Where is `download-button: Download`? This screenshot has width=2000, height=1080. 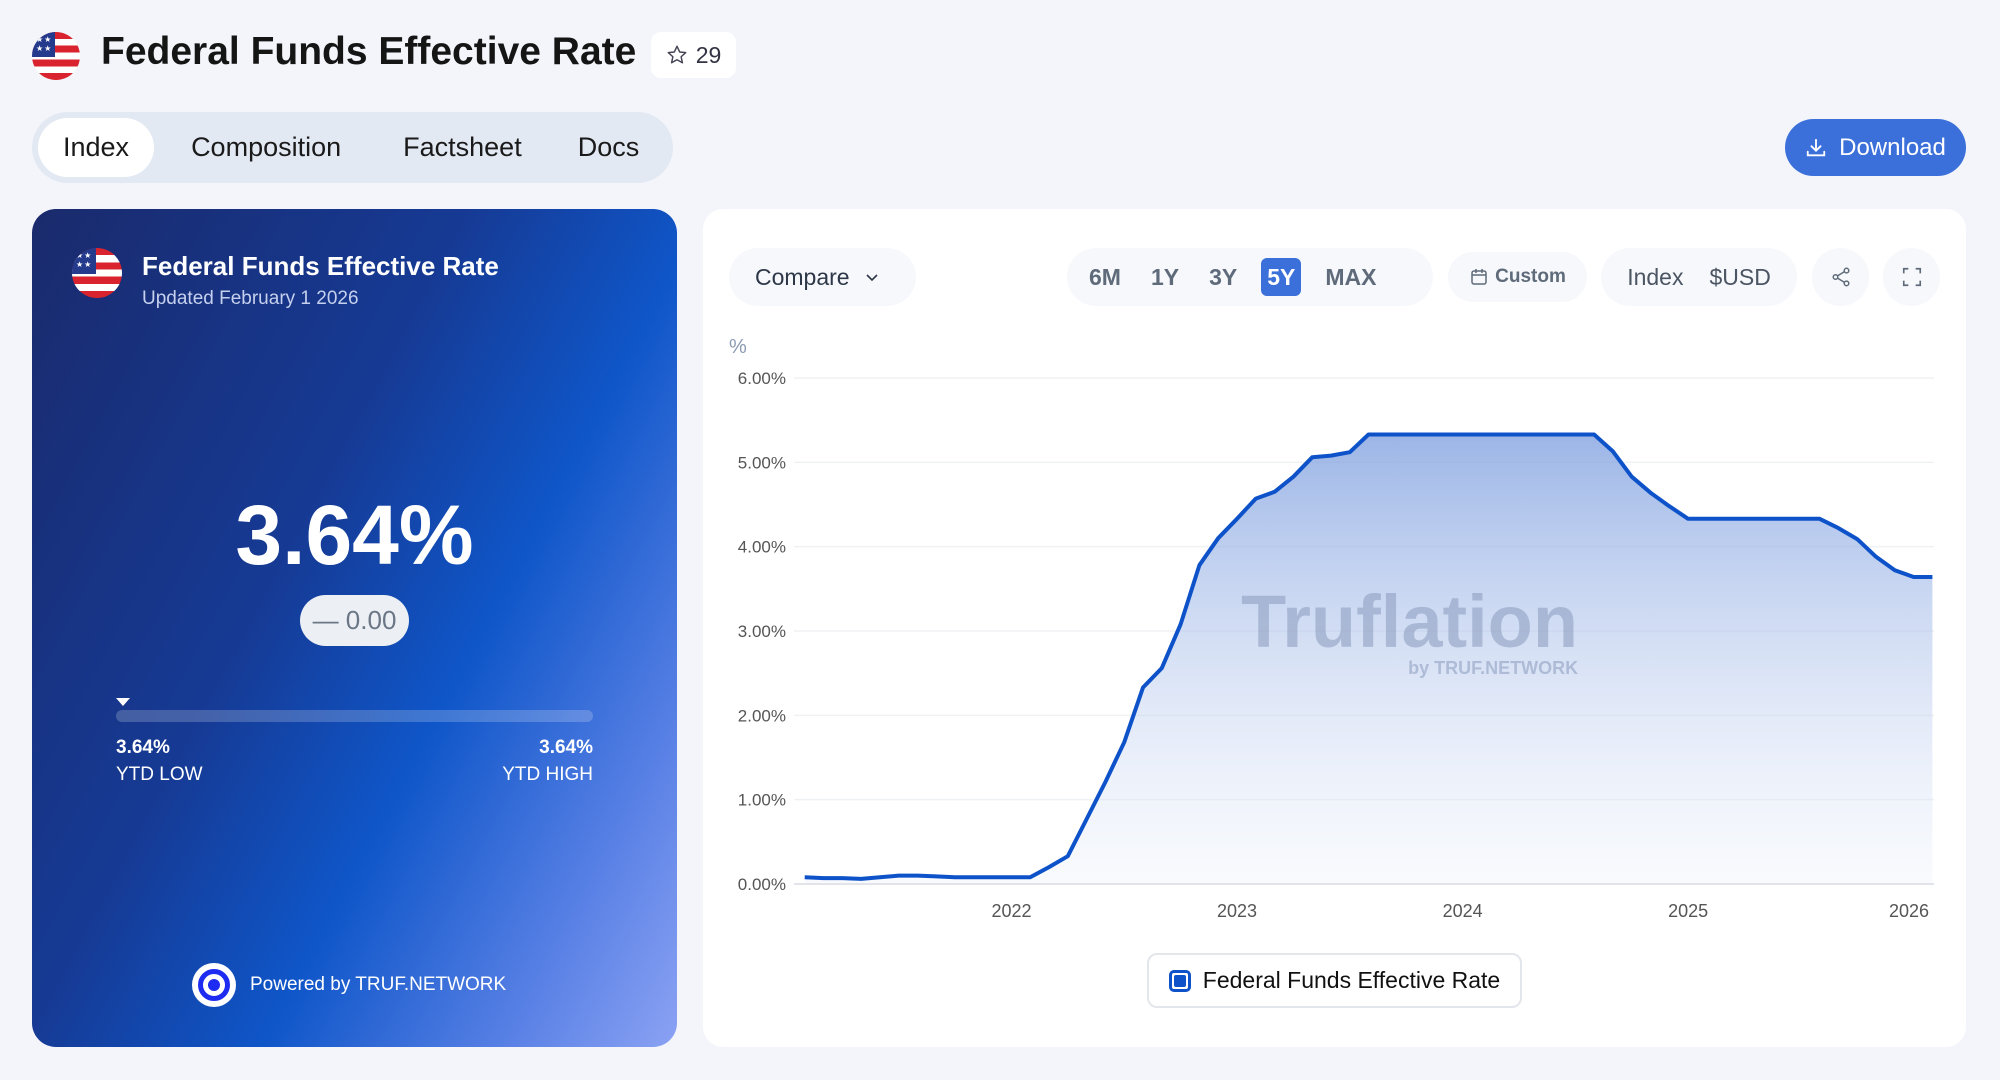
download-button: Download is located at coordinates (1875, 147).